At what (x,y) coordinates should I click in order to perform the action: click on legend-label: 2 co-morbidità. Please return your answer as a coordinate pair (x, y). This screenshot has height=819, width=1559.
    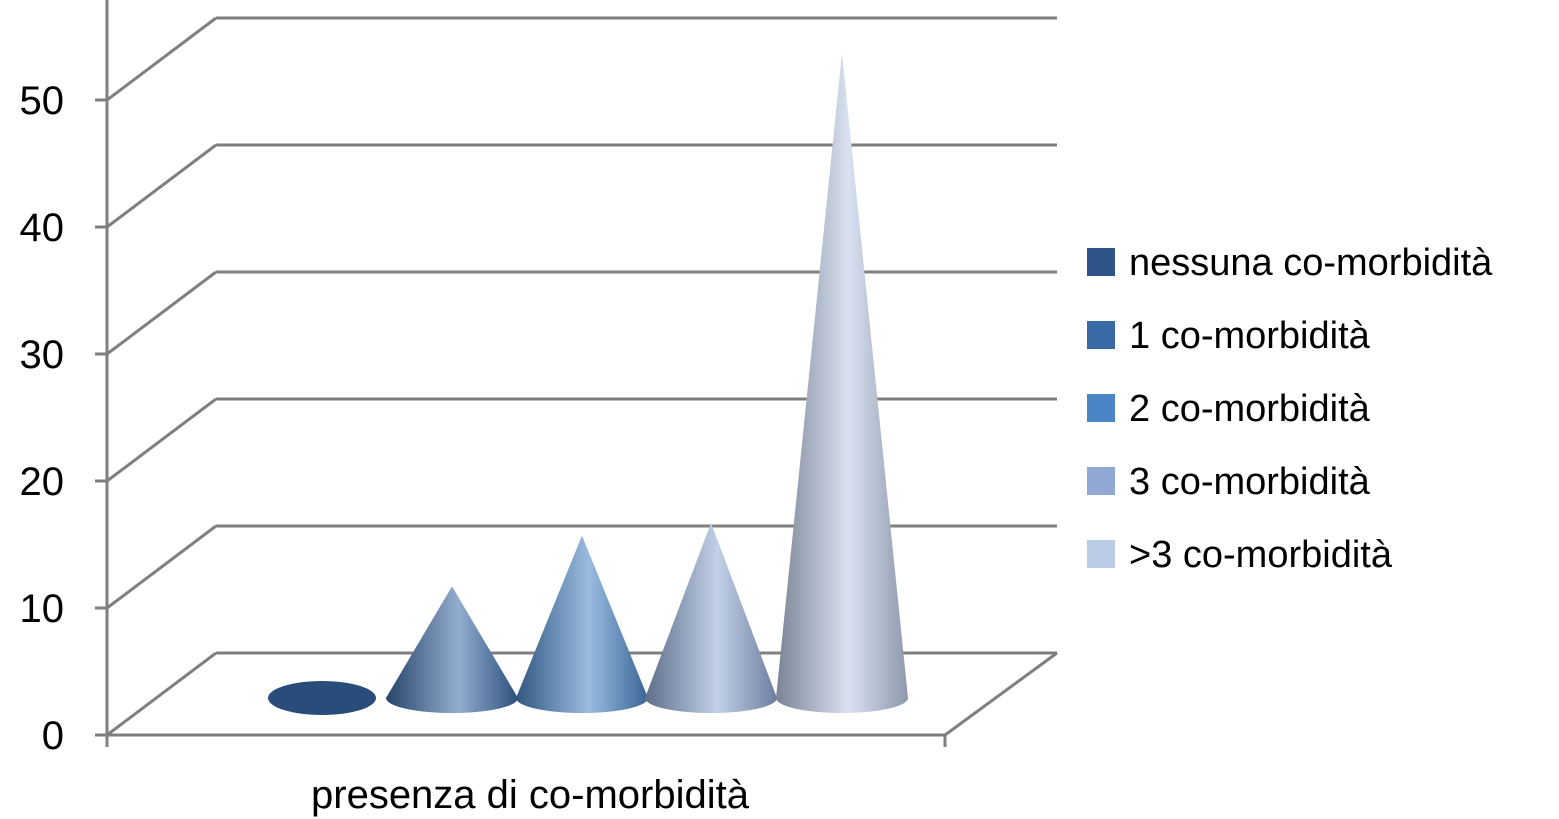
    Looking at the image, I should click on (1250, 409).